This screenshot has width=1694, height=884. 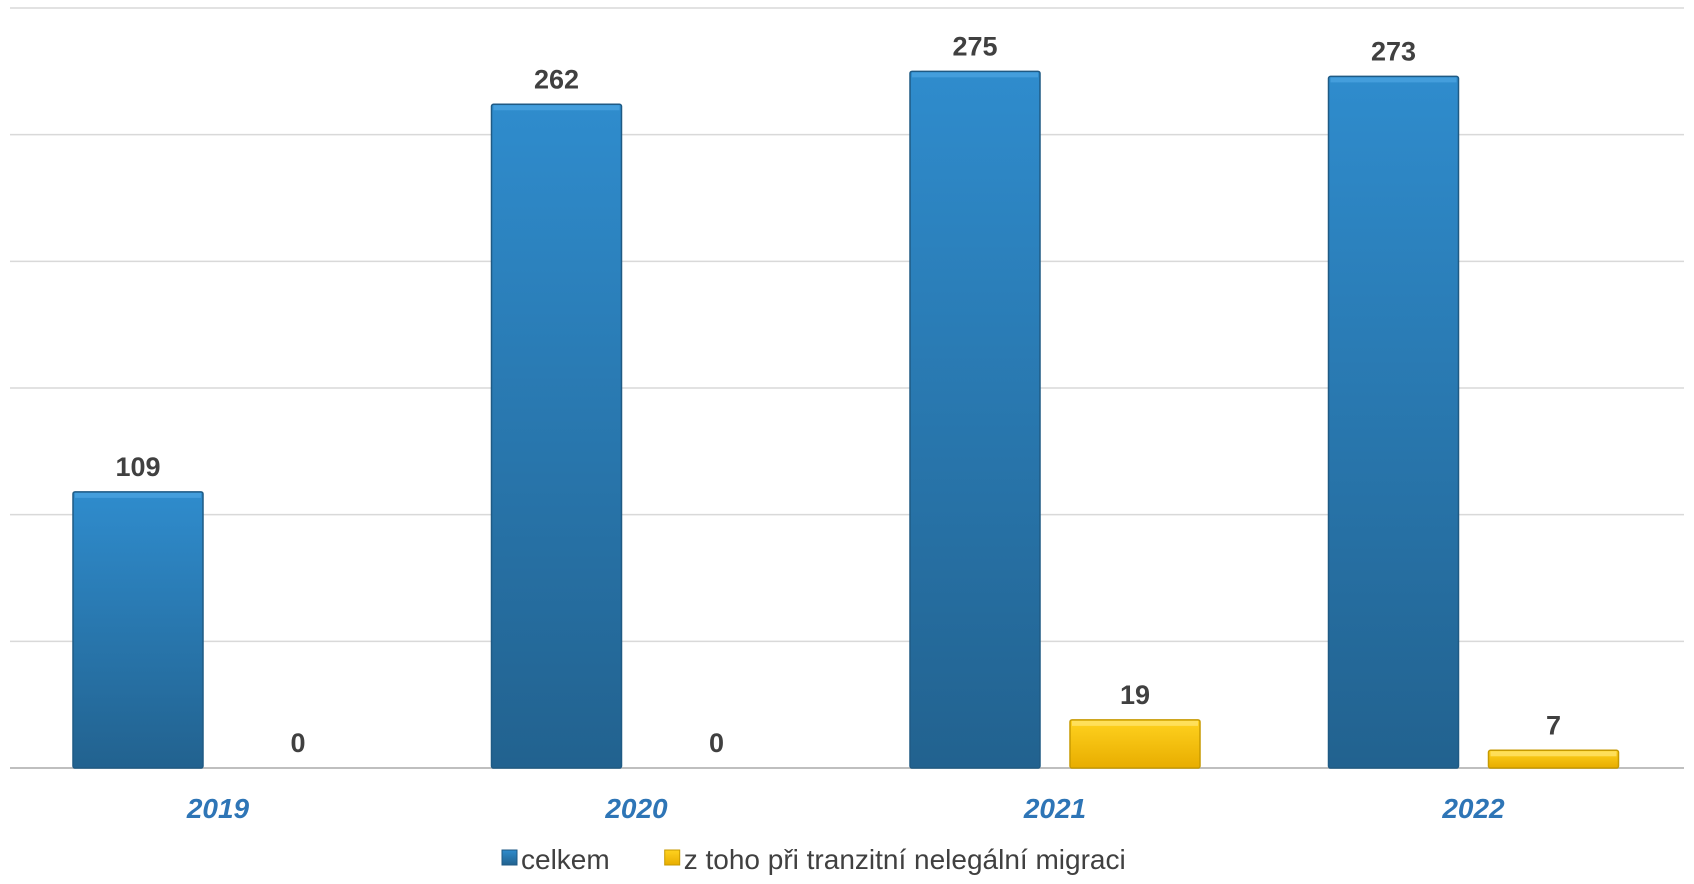 What do you see at coordinates (905, 859) in the screenshot?
I see `legend-label: z toho při tranzitní nelegální migraci` at bounding box center [905, 859].